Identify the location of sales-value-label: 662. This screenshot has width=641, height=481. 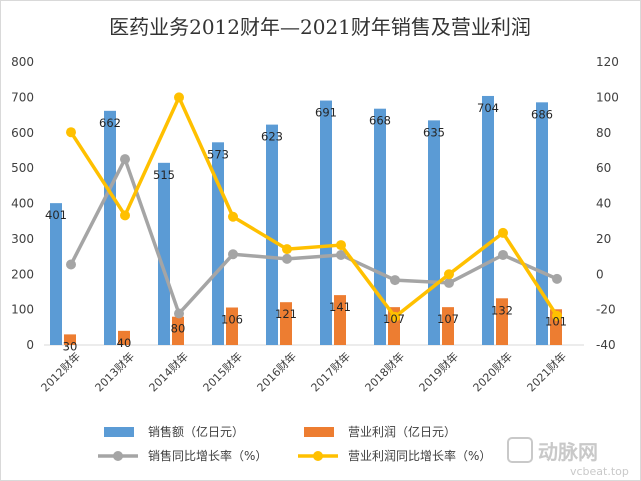
(110, 123).